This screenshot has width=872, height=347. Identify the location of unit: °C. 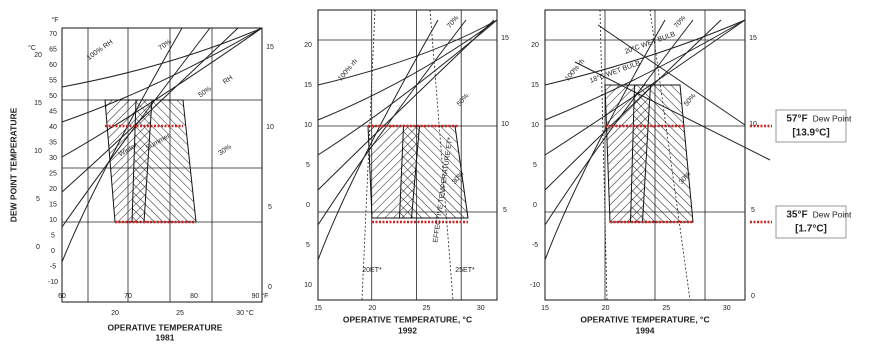
(32, 48).